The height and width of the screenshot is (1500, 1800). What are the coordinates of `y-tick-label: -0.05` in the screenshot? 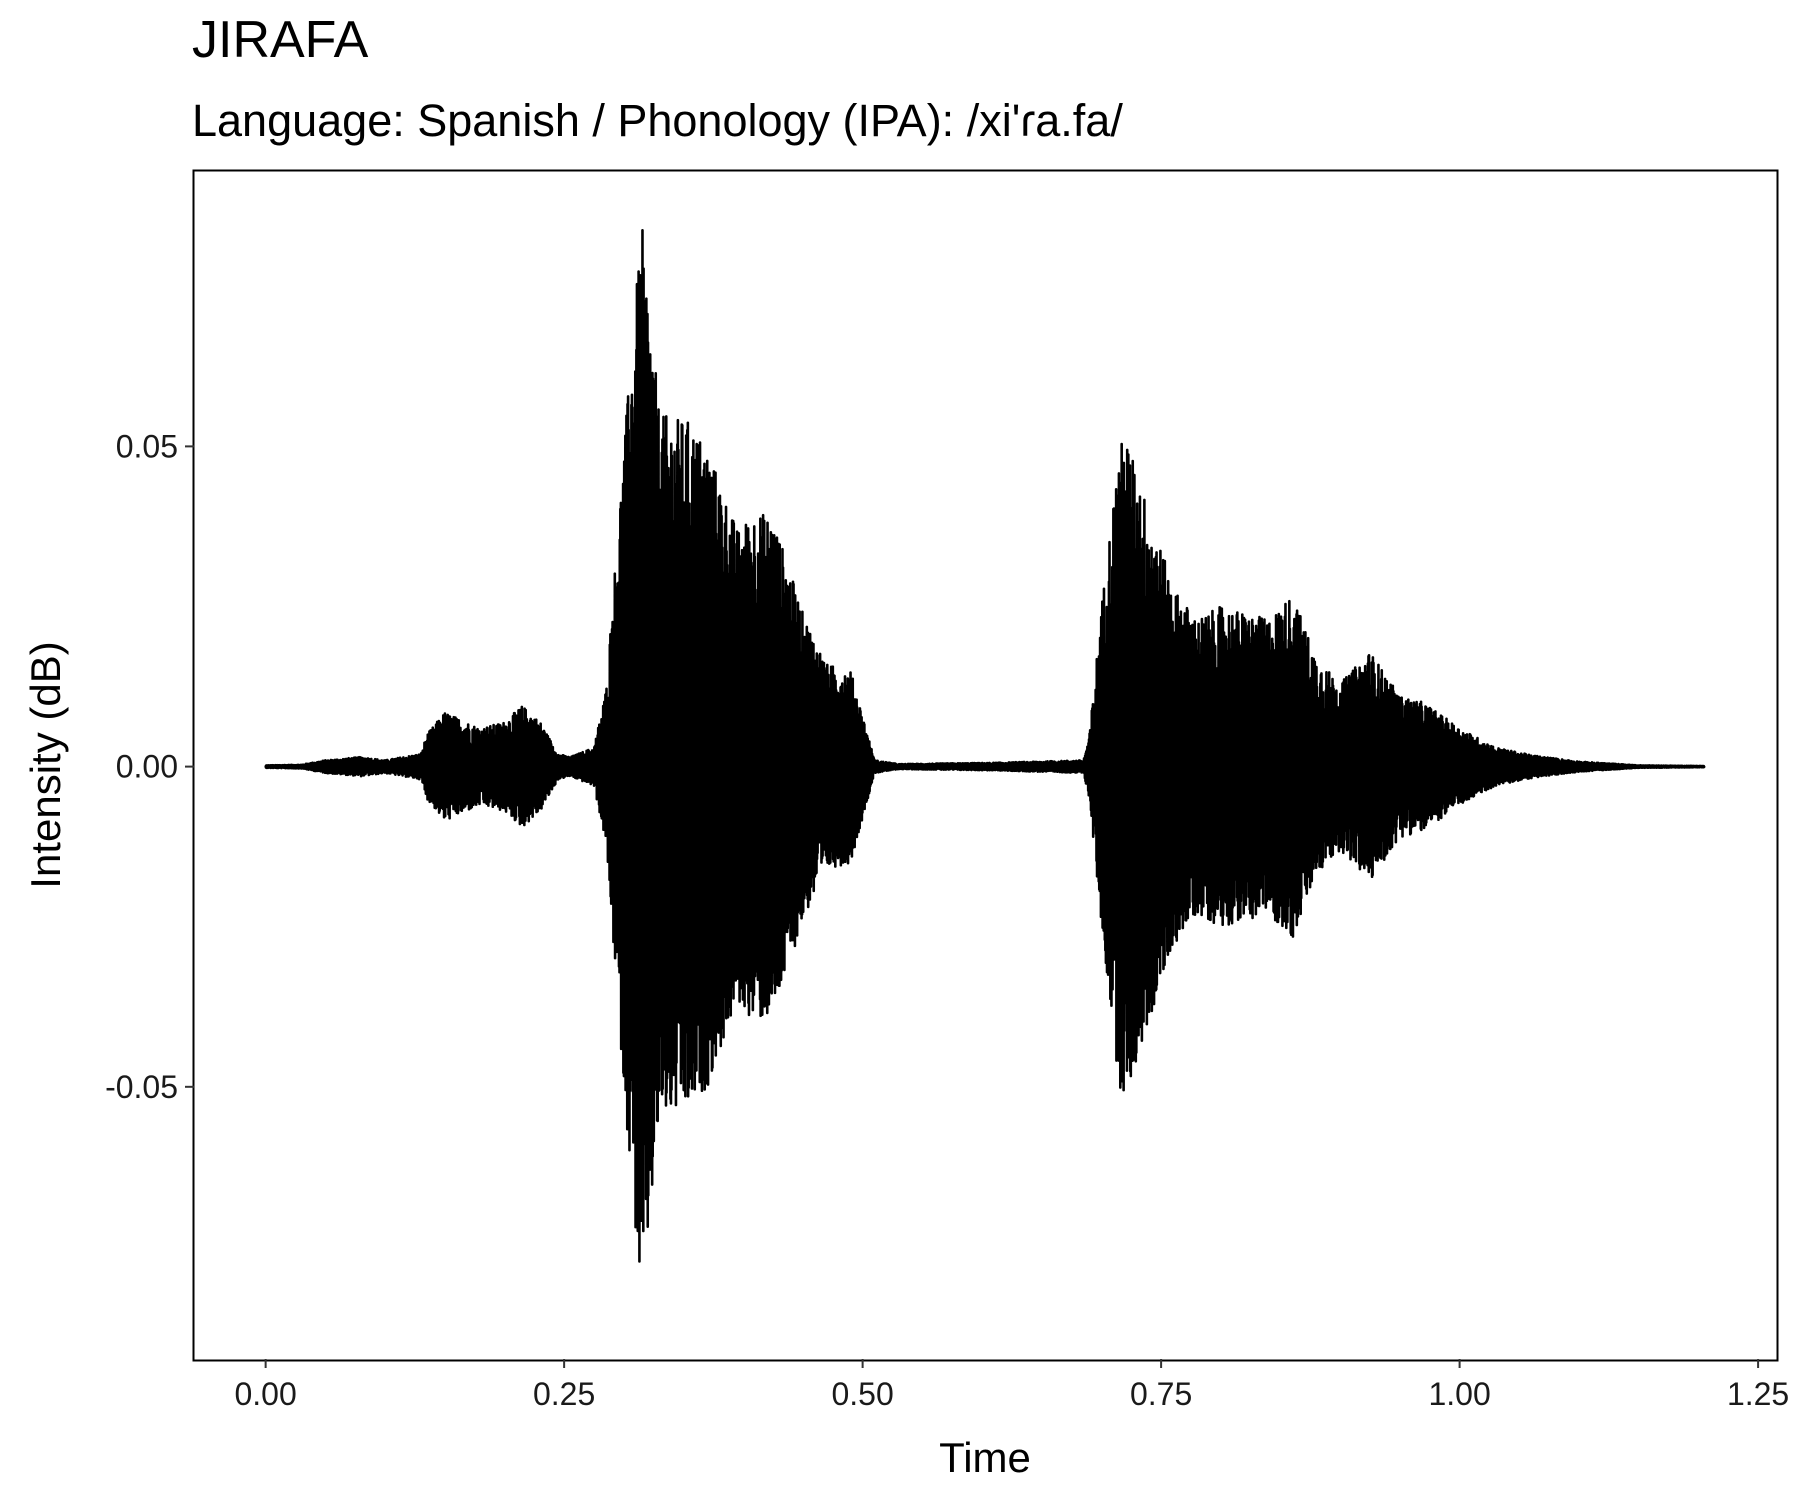 It's located at (141, 1087).